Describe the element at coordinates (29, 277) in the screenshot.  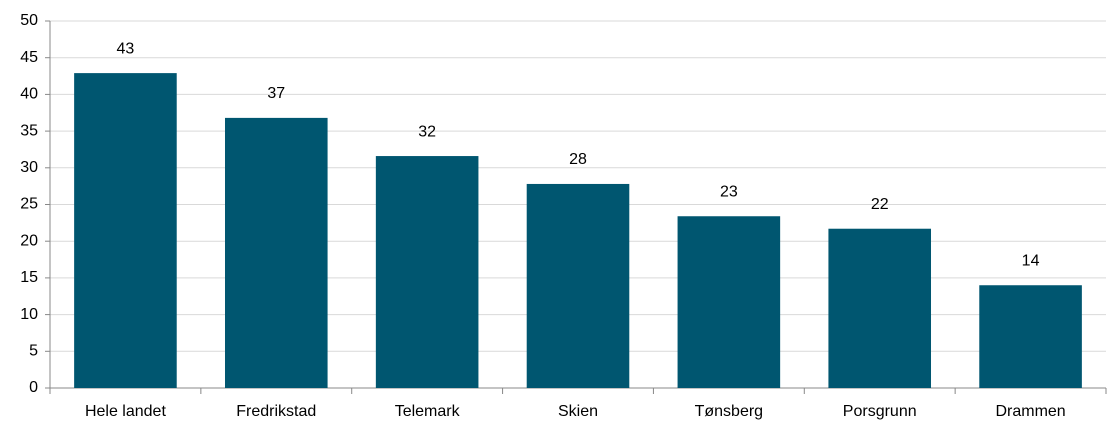
I see `y-tick-label: 15` at that location.